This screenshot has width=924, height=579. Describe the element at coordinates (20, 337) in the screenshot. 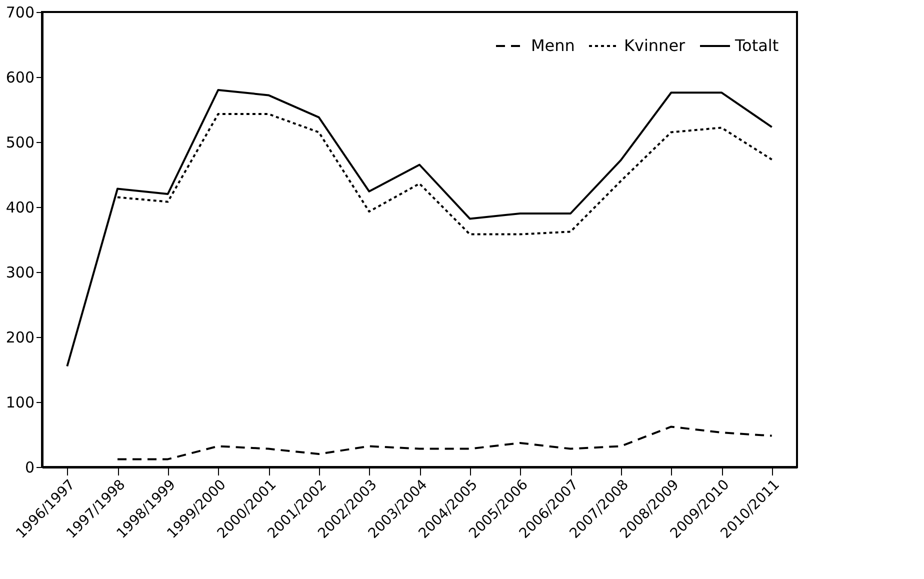

I see `y-tick-label: 200` at that location.